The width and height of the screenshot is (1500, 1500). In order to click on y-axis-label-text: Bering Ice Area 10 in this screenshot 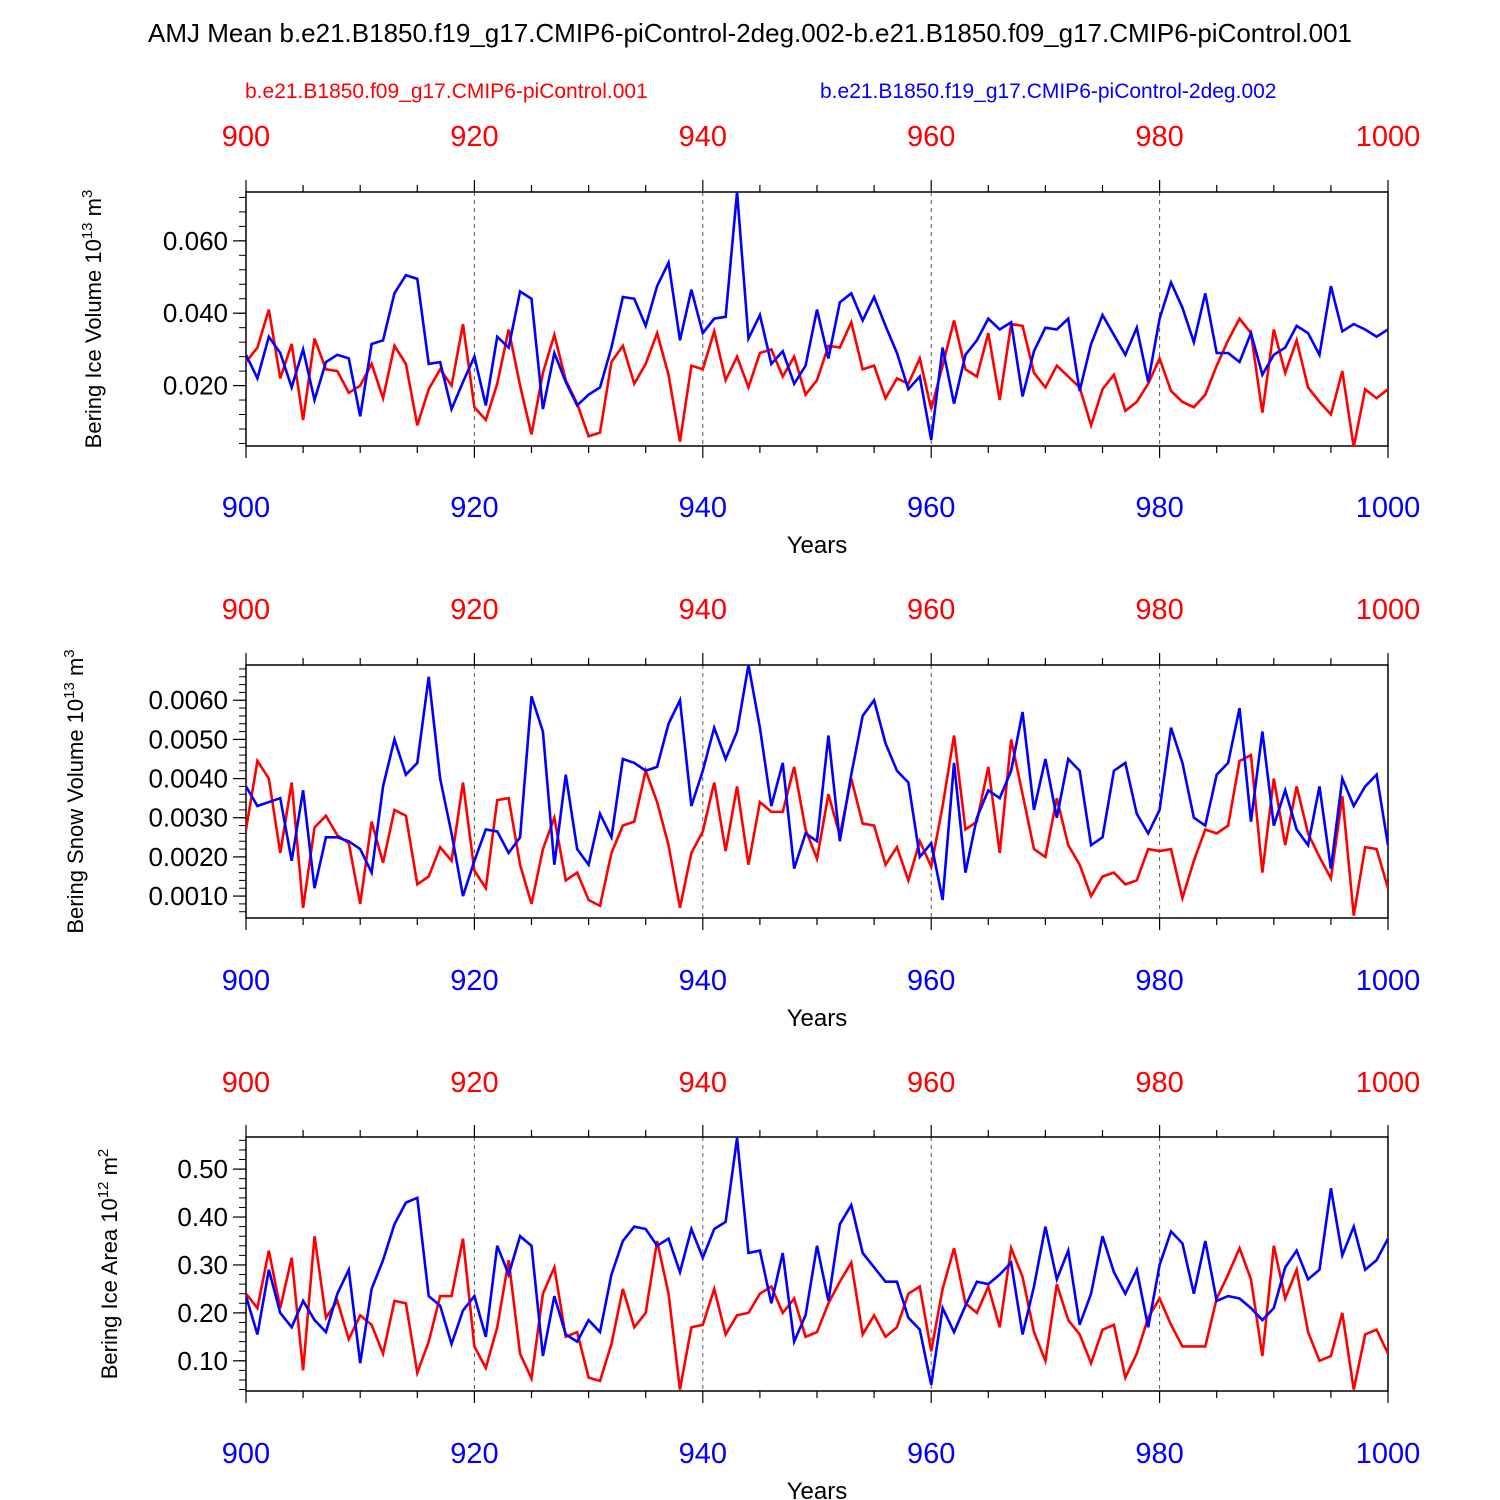, I will do `click(109, 1288)`.